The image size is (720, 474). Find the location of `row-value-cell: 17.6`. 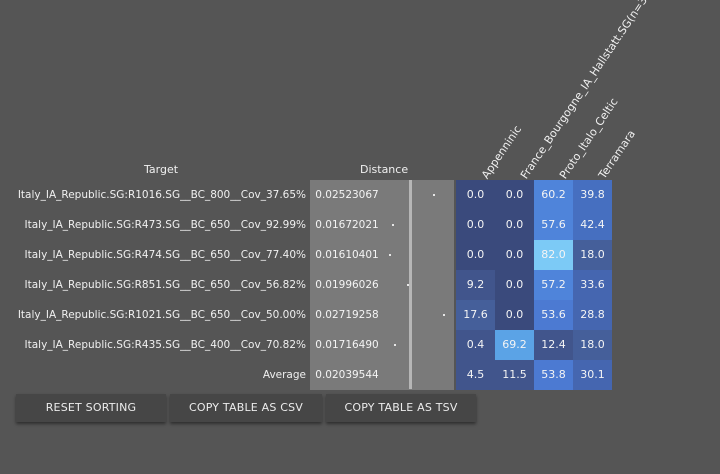

row-value-cell: 17.6 is located at coordinates (475, 315).